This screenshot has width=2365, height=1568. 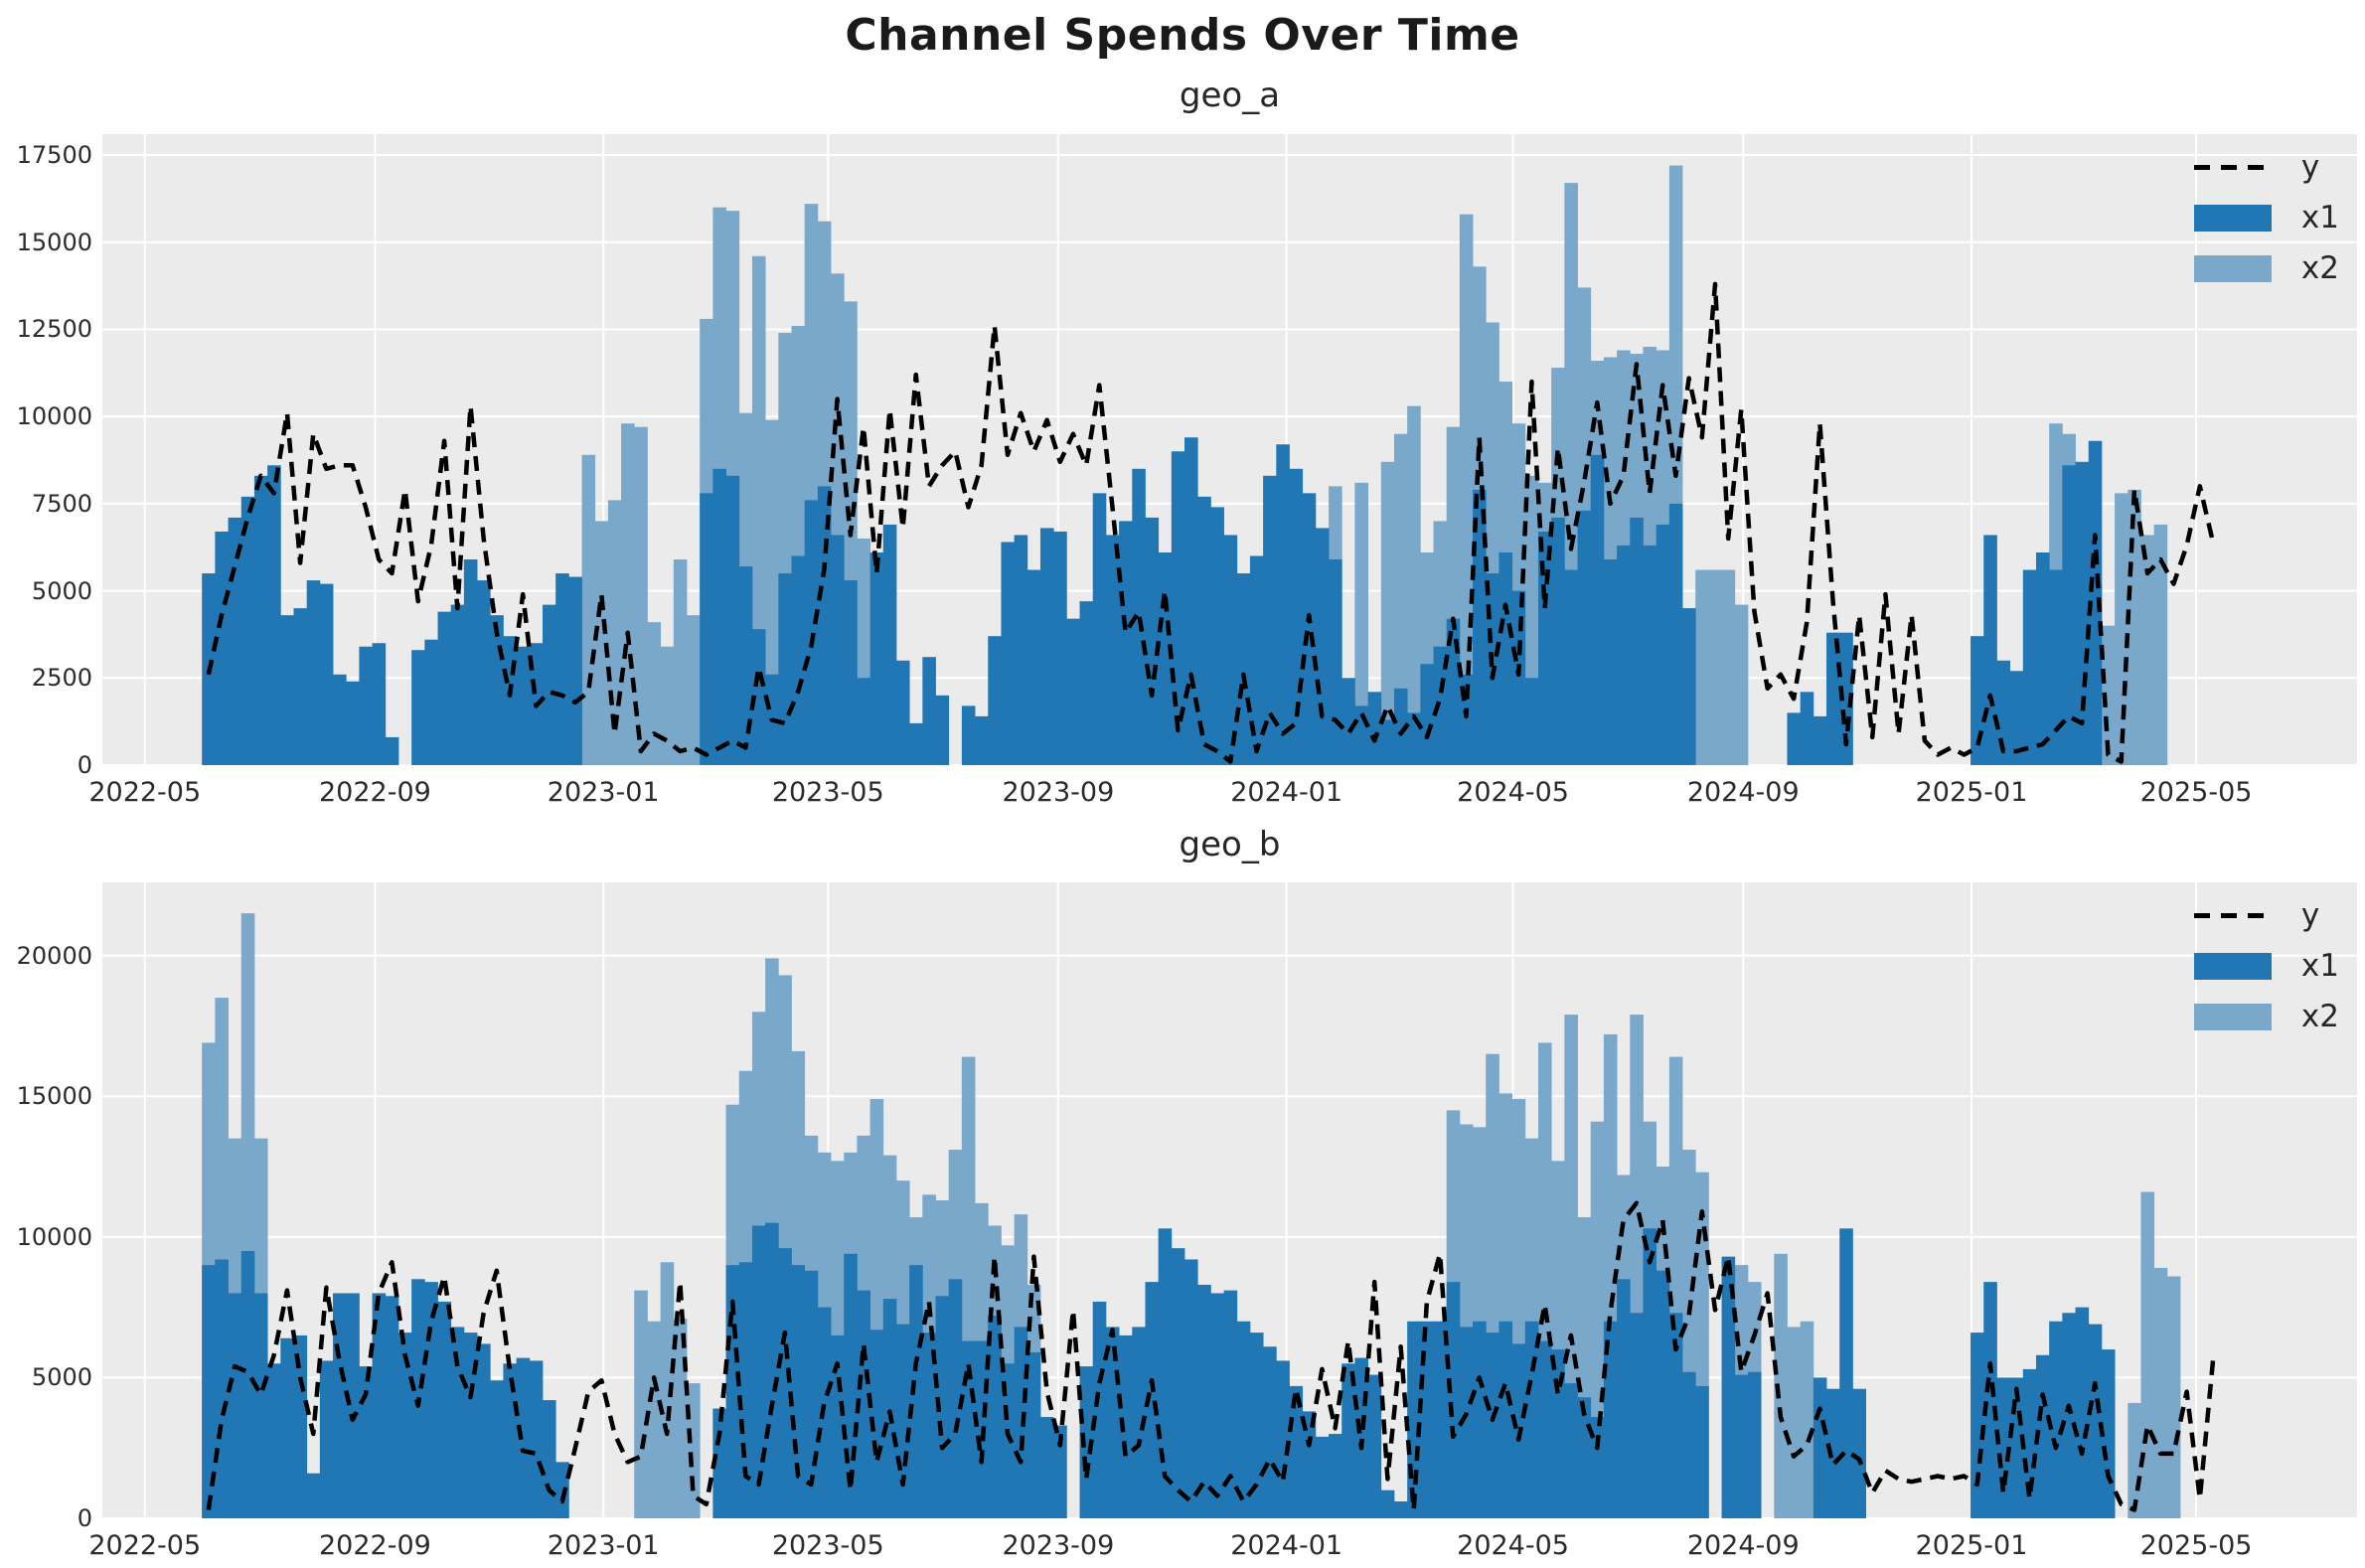 What do you see at coordinates (1230, 845) in the screenshot?
I see `subplot-title-geo-b: geo_b` at bounding box center [1230, 845].